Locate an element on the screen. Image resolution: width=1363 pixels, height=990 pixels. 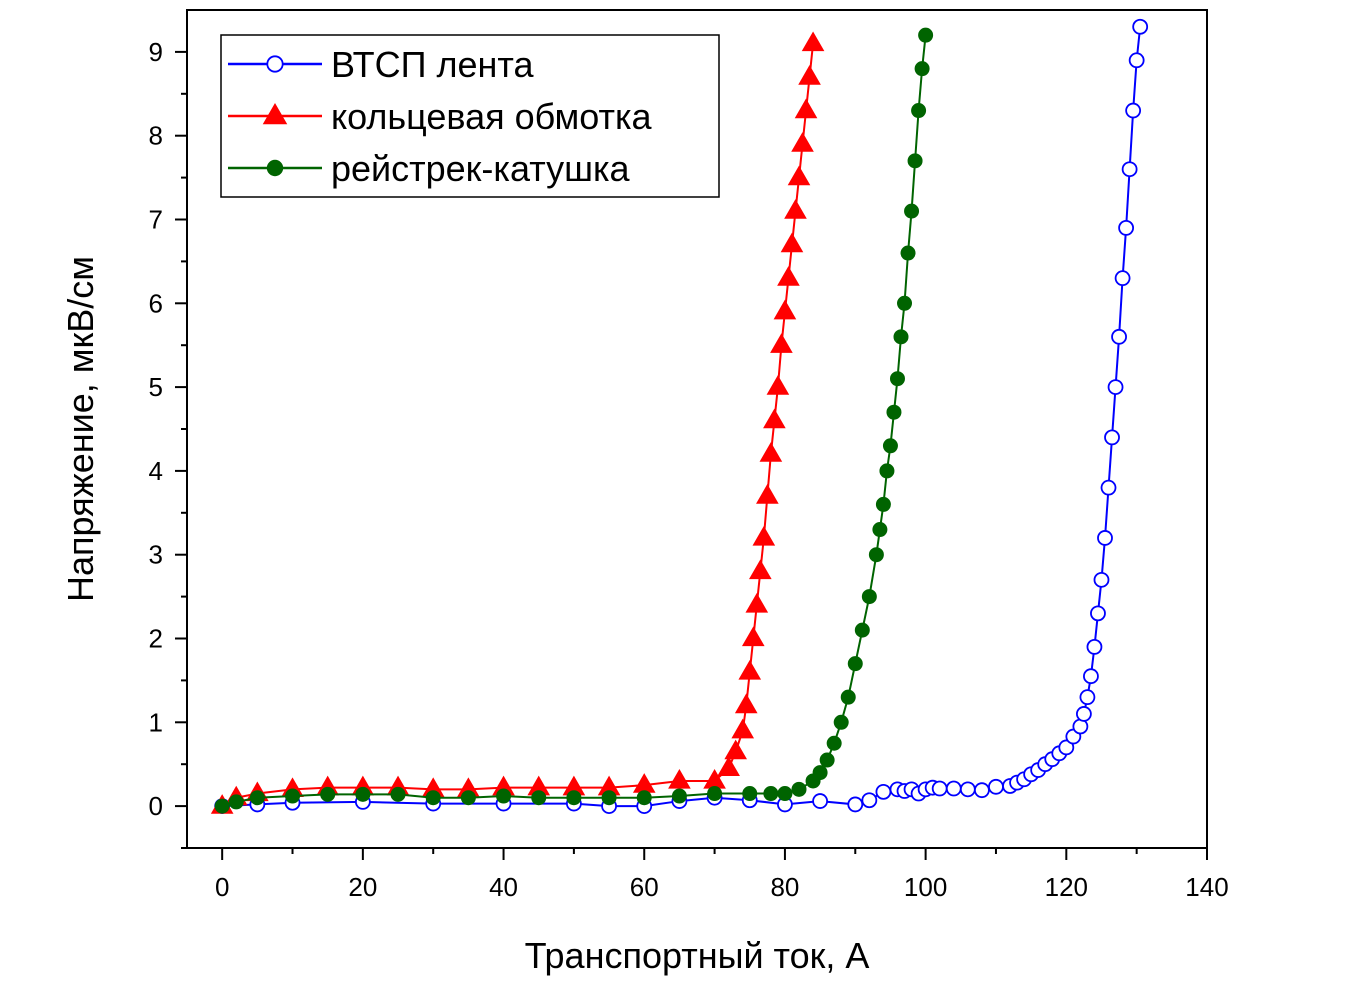
x-tick-label: 100 is located at coordinates (925, 887).